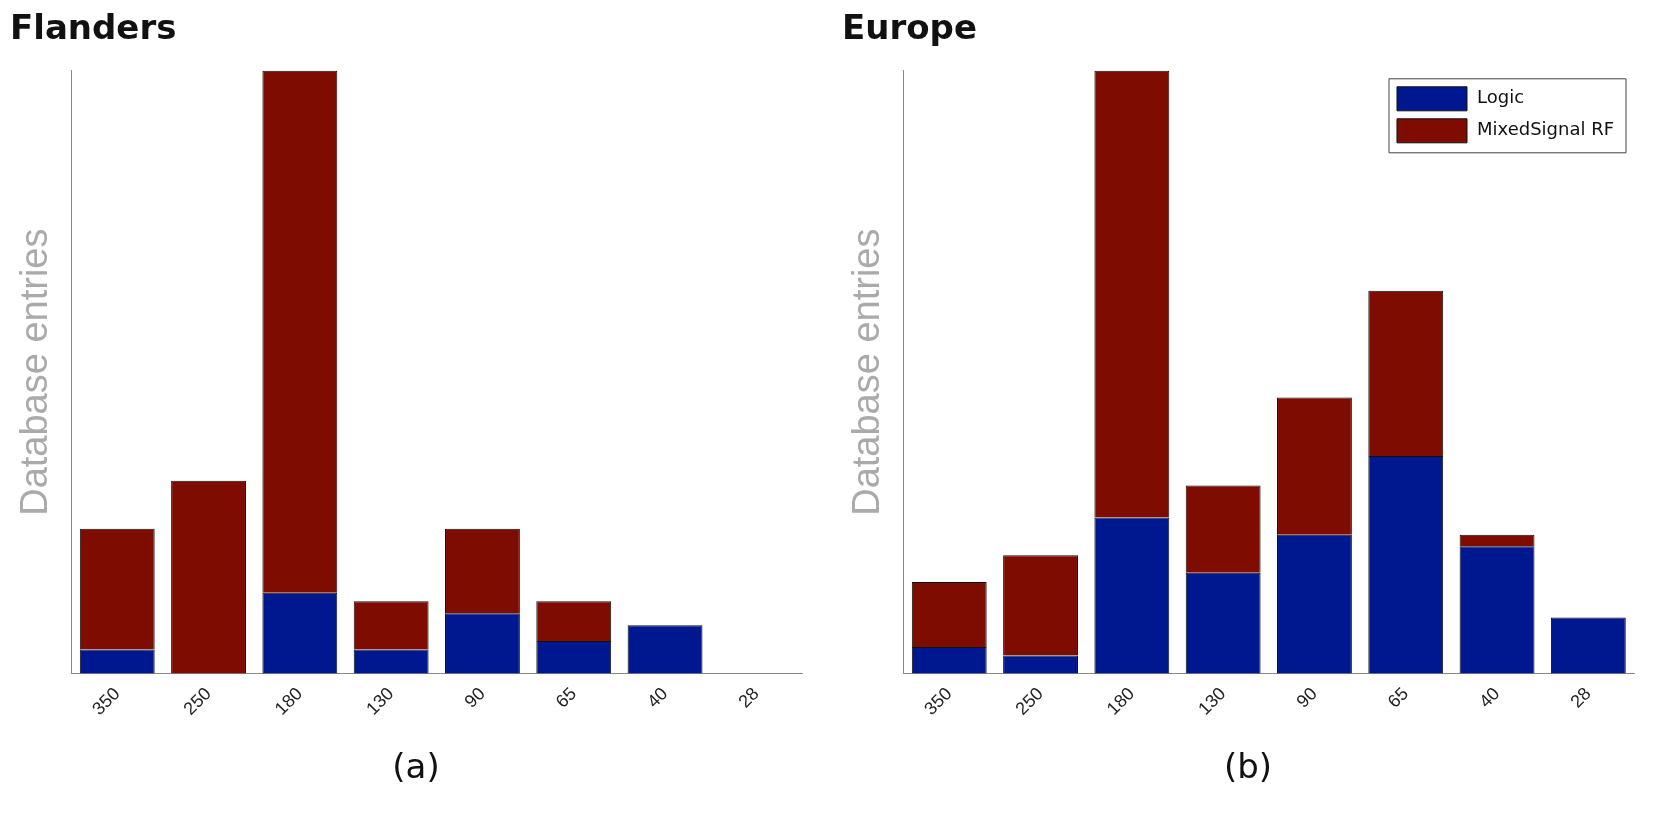  I want to click on legend-label: Logic, so click(1501, 97).